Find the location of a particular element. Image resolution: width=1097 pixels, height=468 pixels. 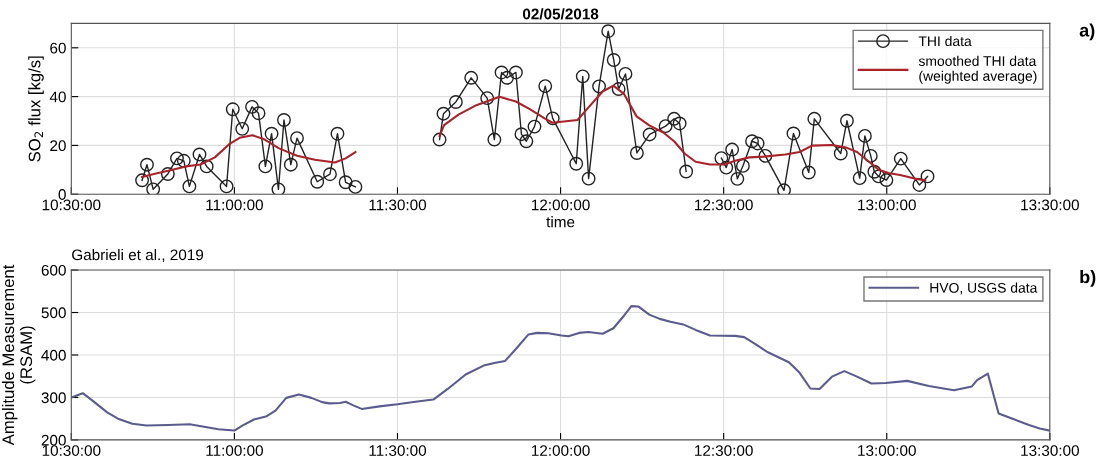

y-tick-label: 500 is located at coordinates (53, 313).